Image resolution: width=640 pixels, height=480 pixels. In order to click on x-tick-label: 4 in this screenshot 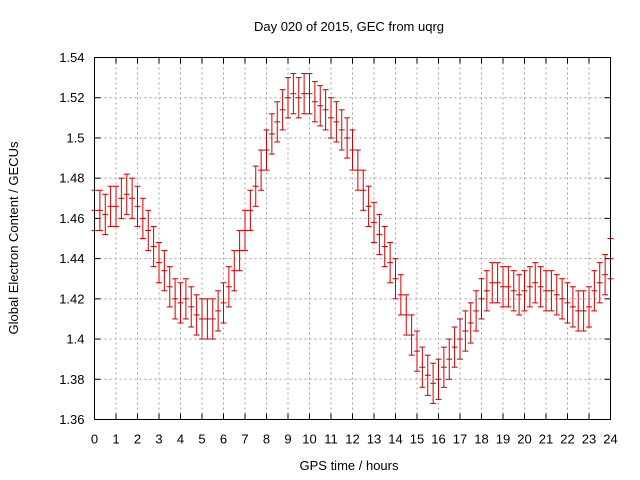, I will do `click(180, 439)`.